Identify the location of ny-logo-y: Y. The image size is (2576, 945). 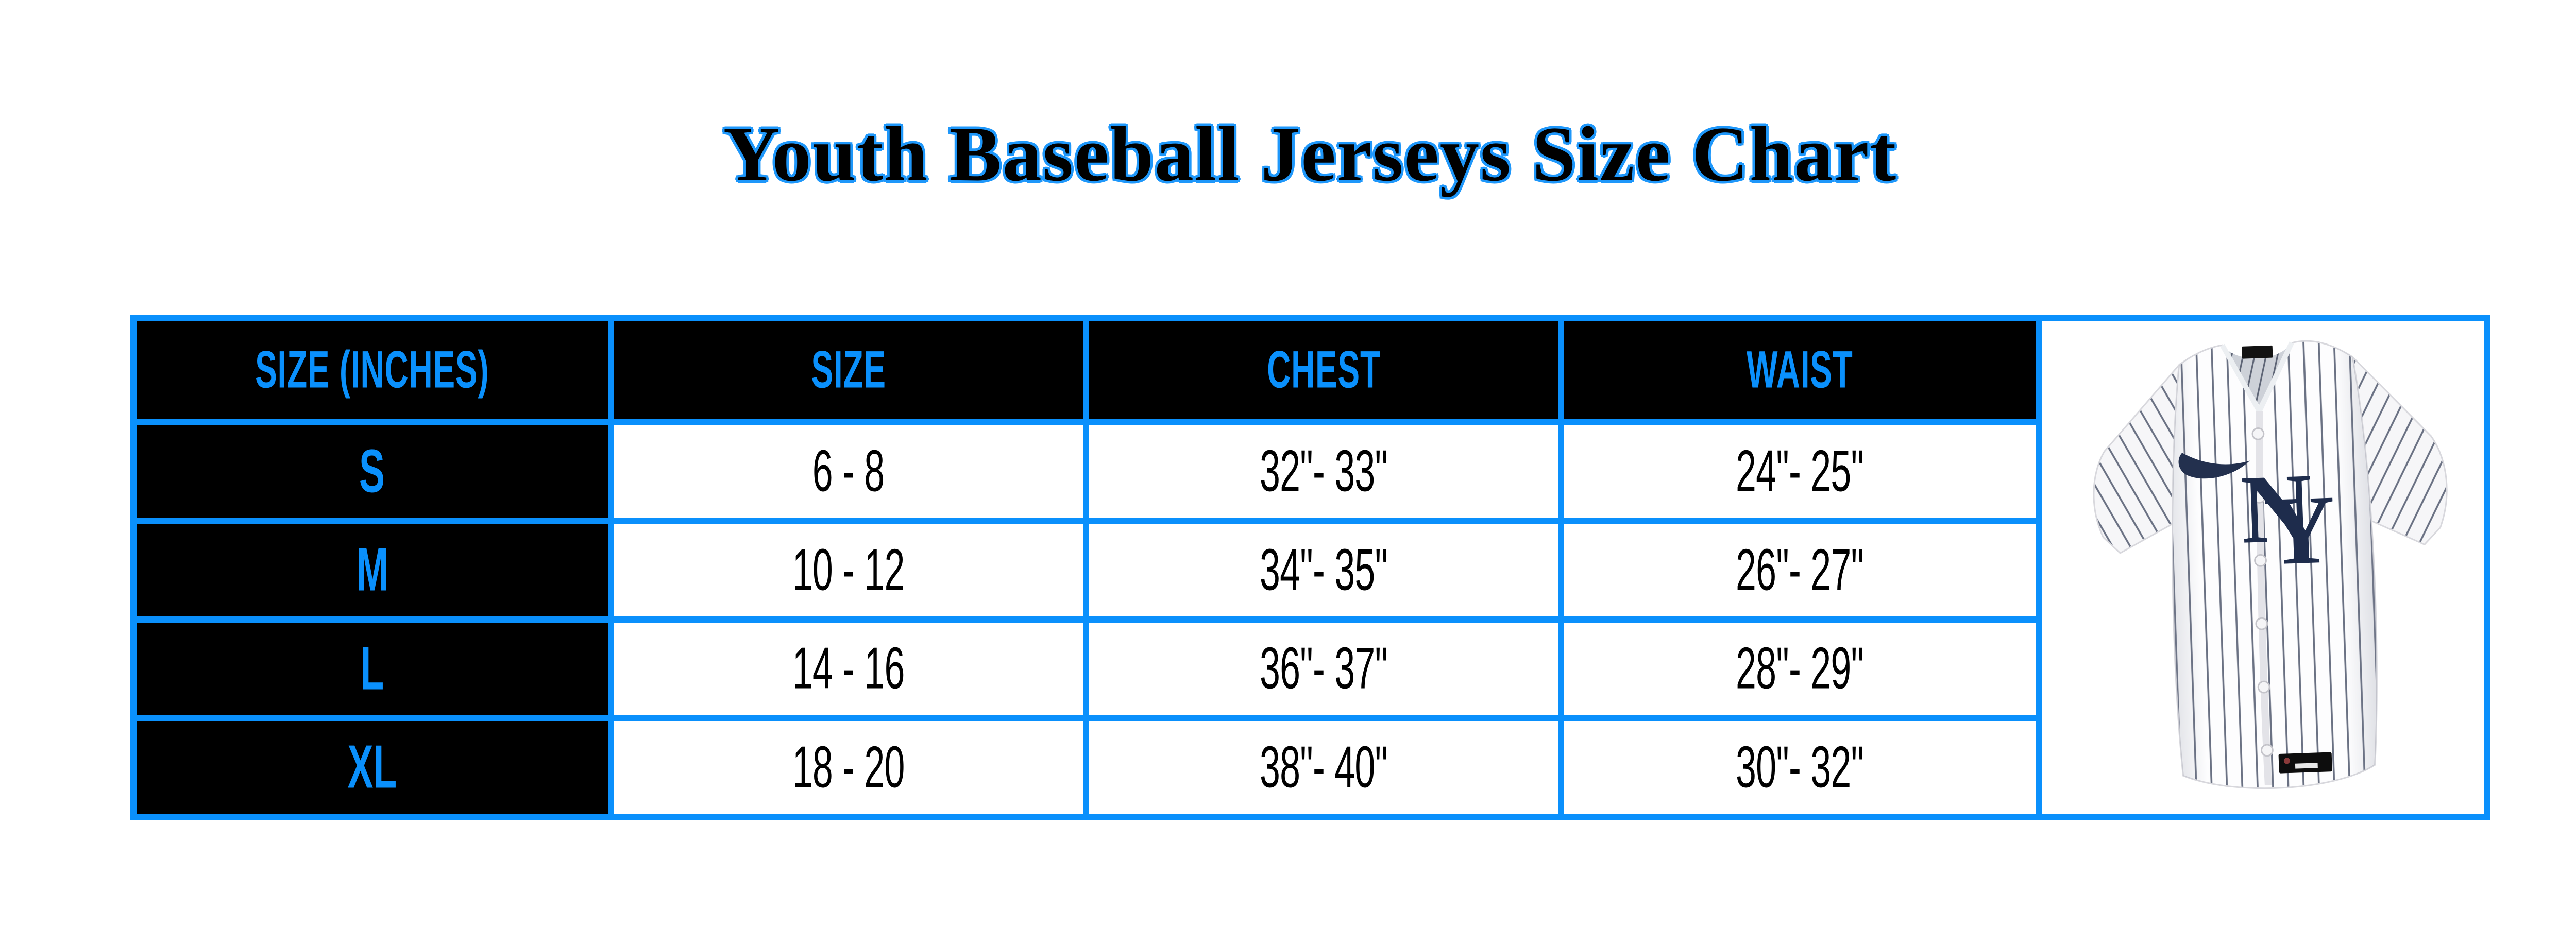
(2300, 531).